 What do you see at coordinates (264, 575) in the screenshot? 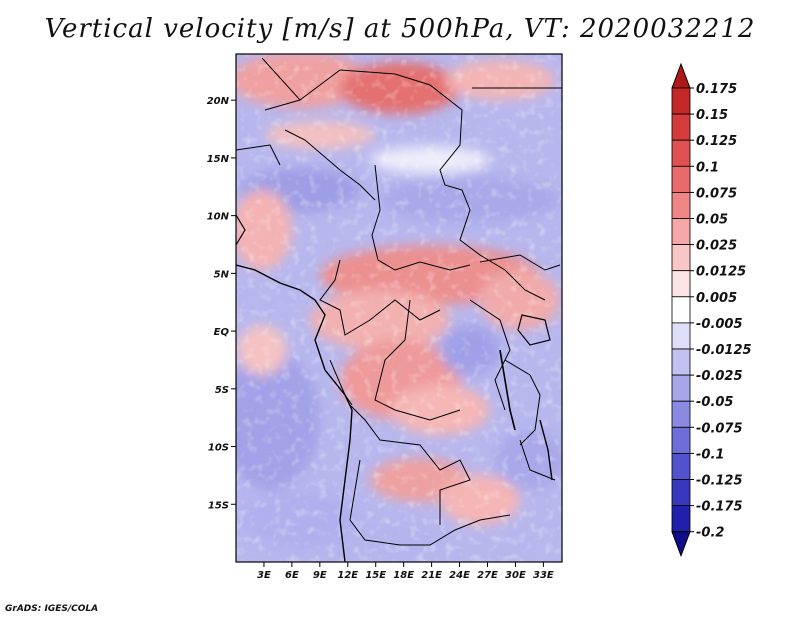
I see `lon-tick-label: 3E` at bounding box center [264, 575].